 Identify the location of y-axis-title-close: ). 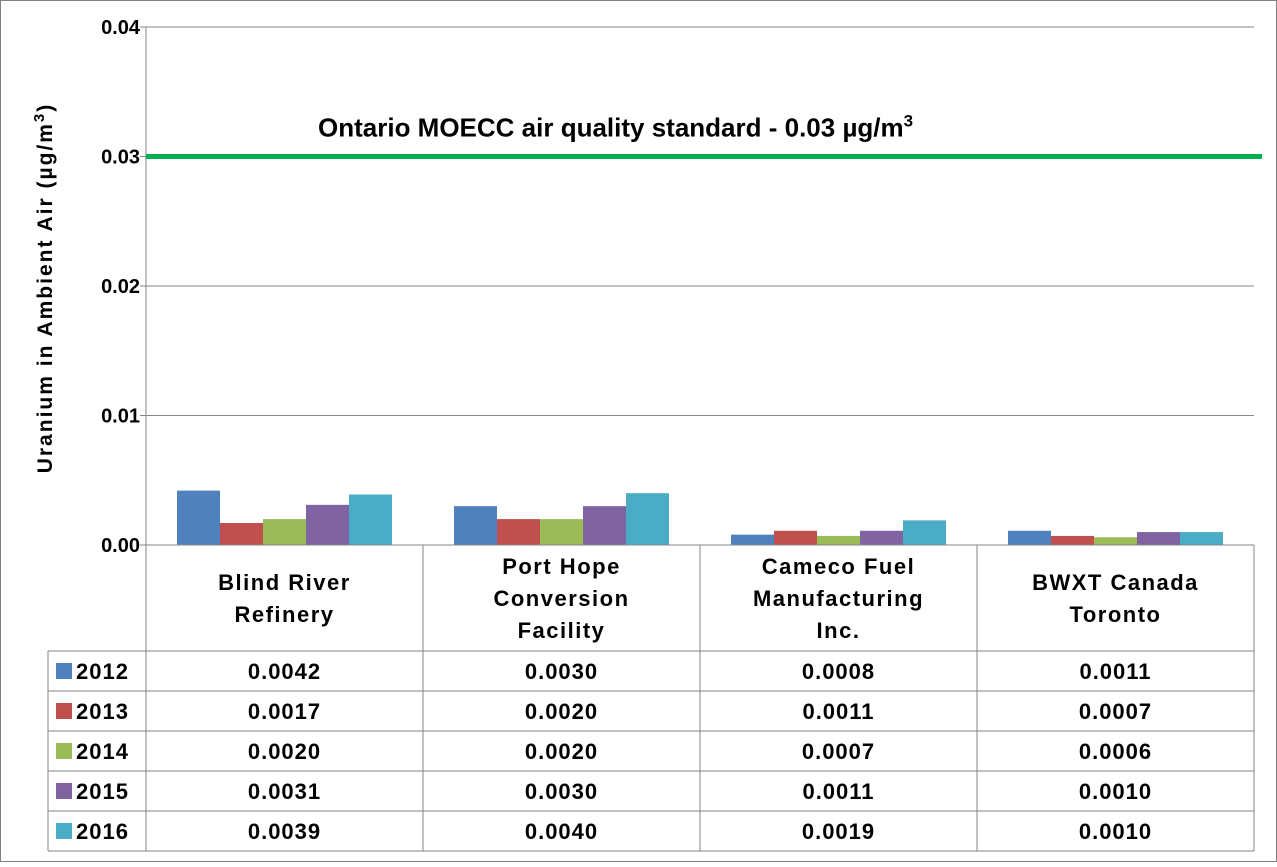
(45, 107).